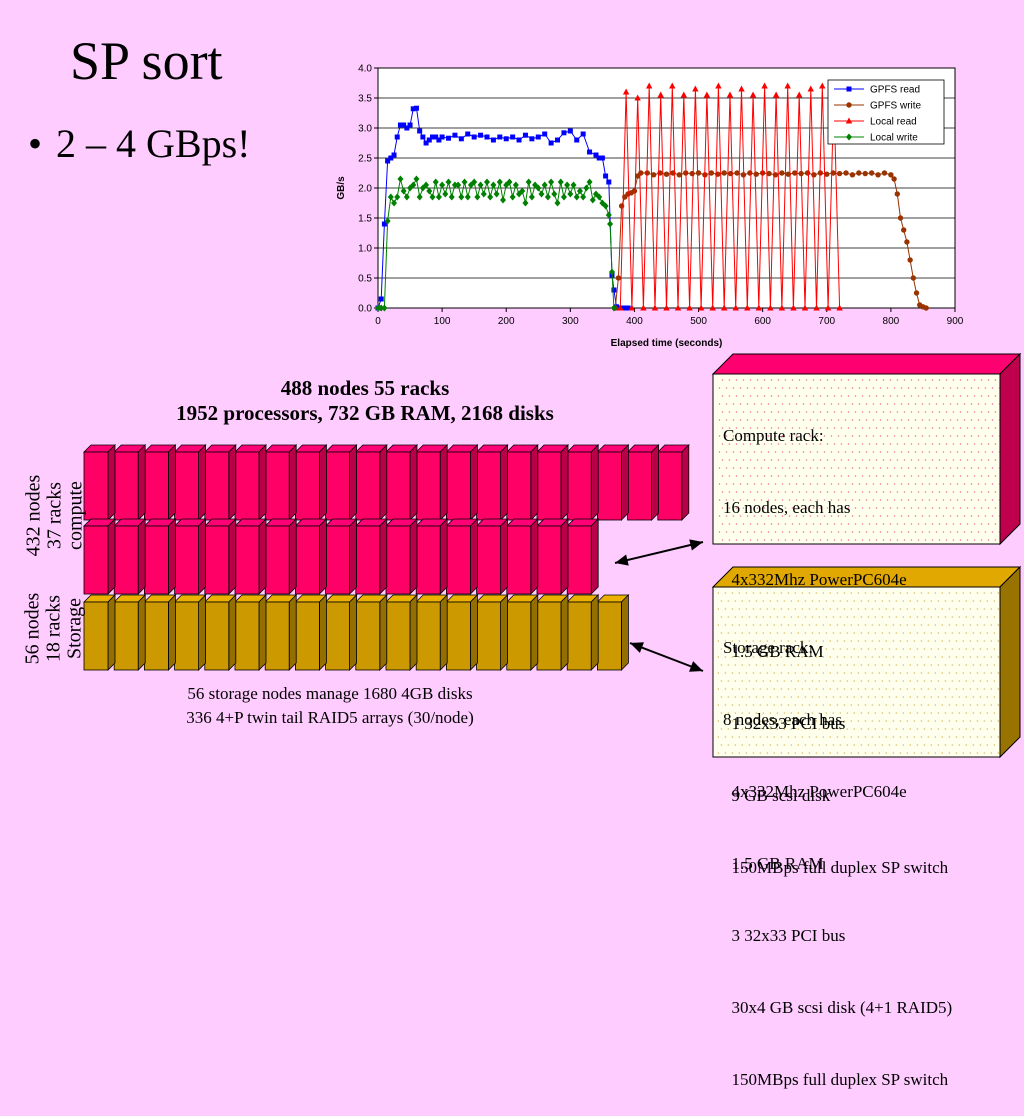 Image resolution: width=1024 pixels, height=1116 pixels. What do you see at coordinates (1010, 662) in the screenshot?
I see `box-side` at bounding box center [1010, 662].